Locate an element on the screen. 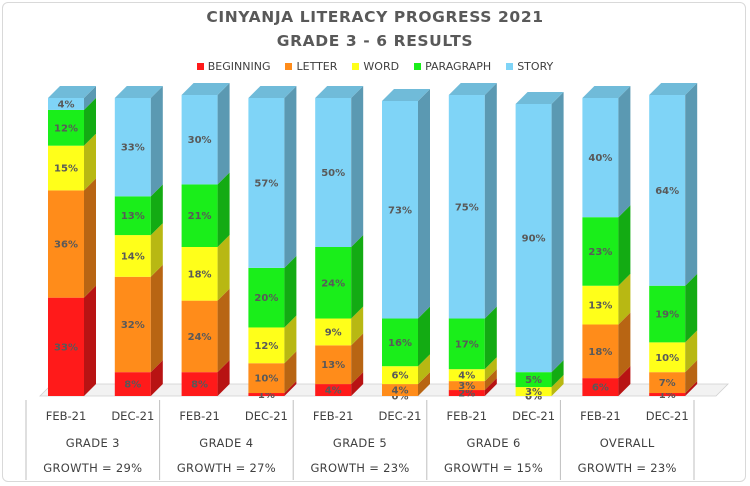  growth-label: GROWTH = 15% is located at coordinates (493, 468).